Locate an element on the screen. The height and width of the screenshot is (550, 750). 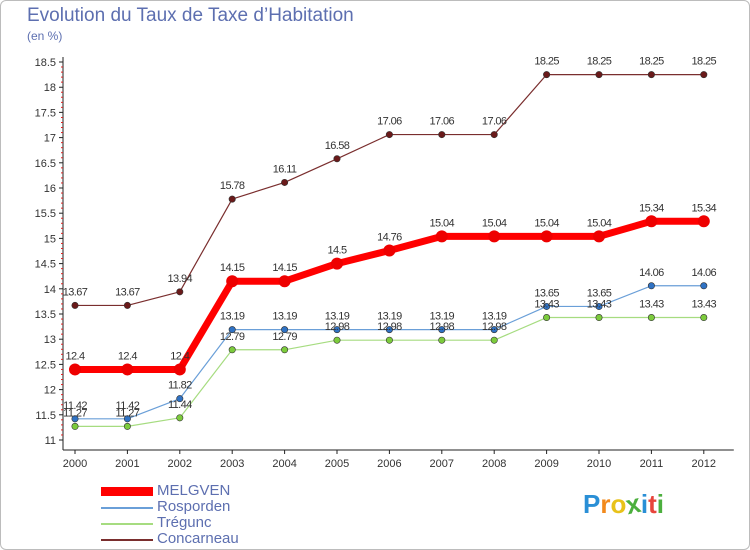
data-label-concarneau: 16.58 is located at coordinates (337, 146).